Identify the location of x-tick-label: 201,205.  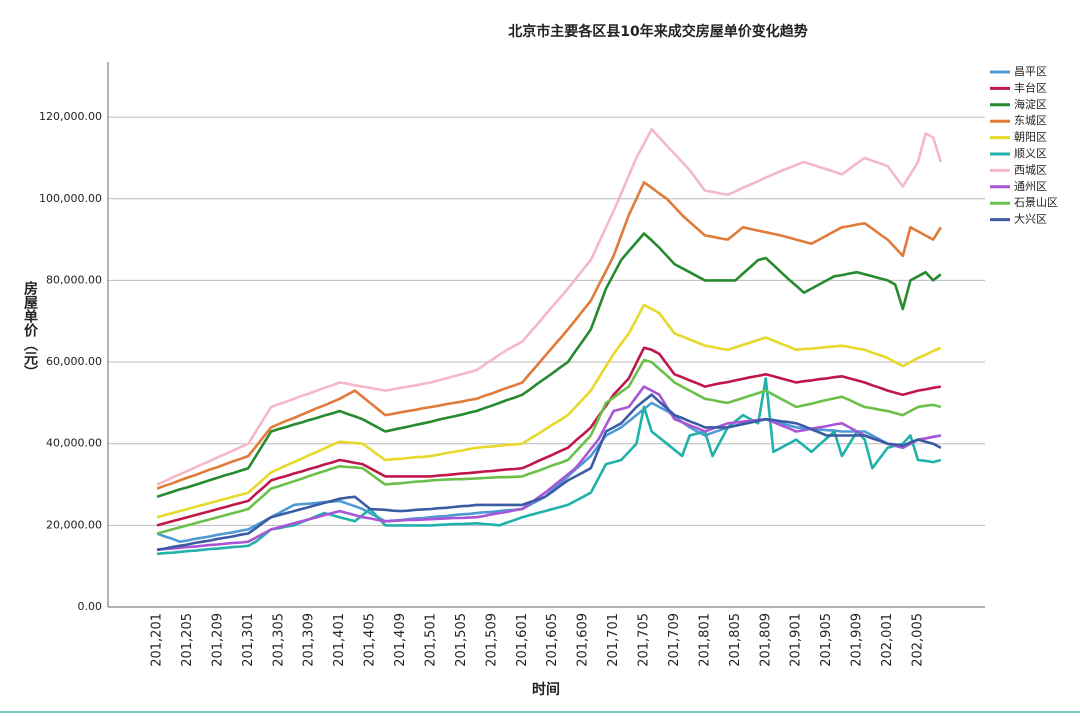
(187, 640).